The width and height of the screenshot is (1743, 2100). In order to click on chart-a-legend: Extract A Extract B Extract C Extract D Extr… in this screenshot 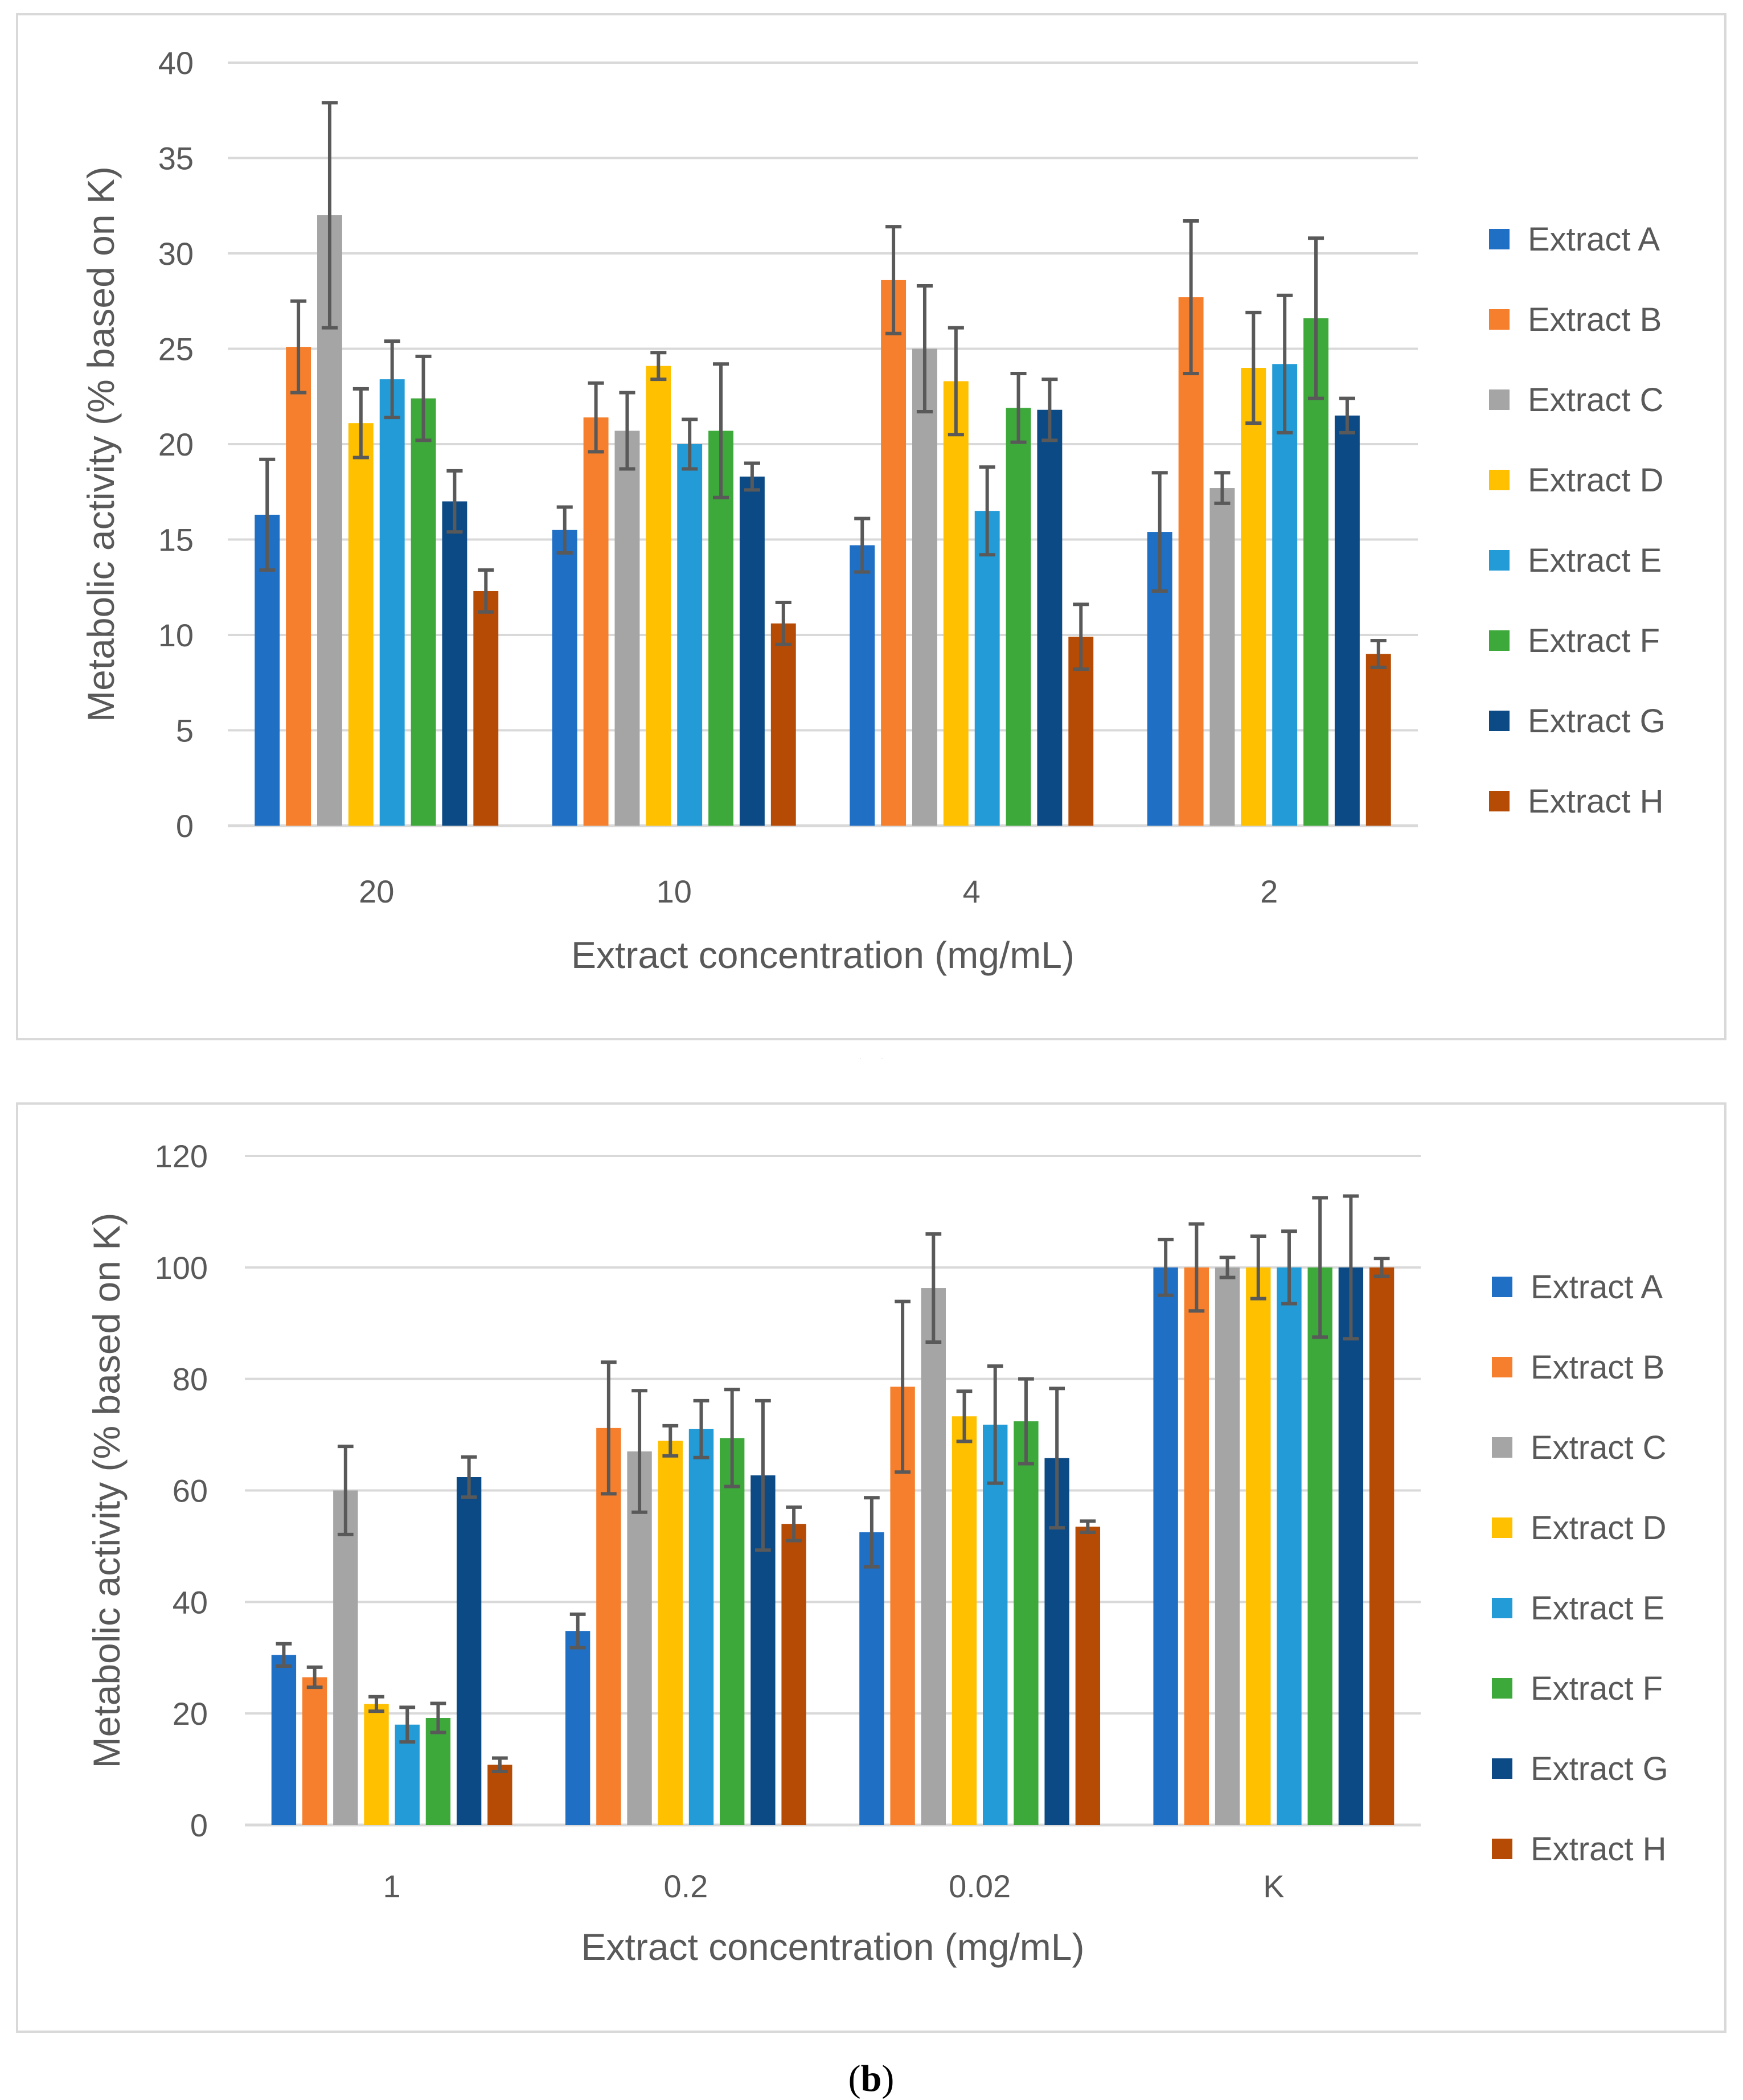, I will do `click(1577, 520)`.